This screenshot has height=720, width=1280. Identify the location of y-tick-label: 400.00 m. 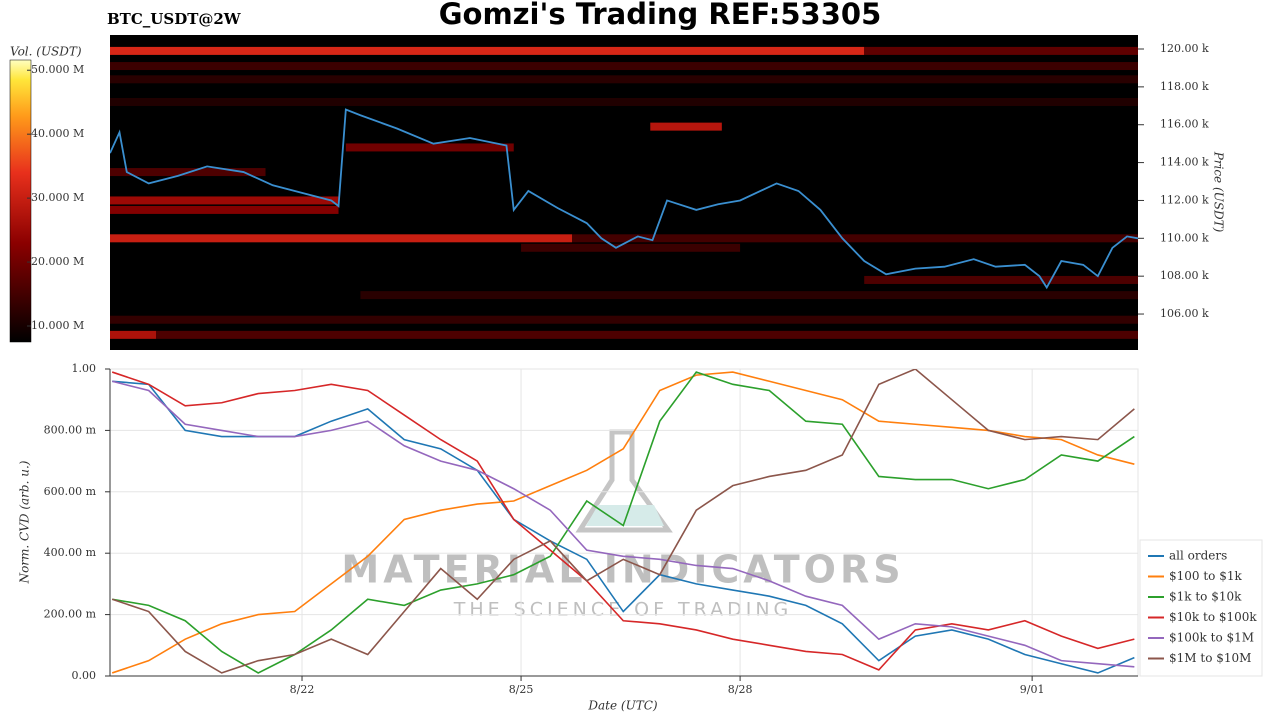
(70, 552).